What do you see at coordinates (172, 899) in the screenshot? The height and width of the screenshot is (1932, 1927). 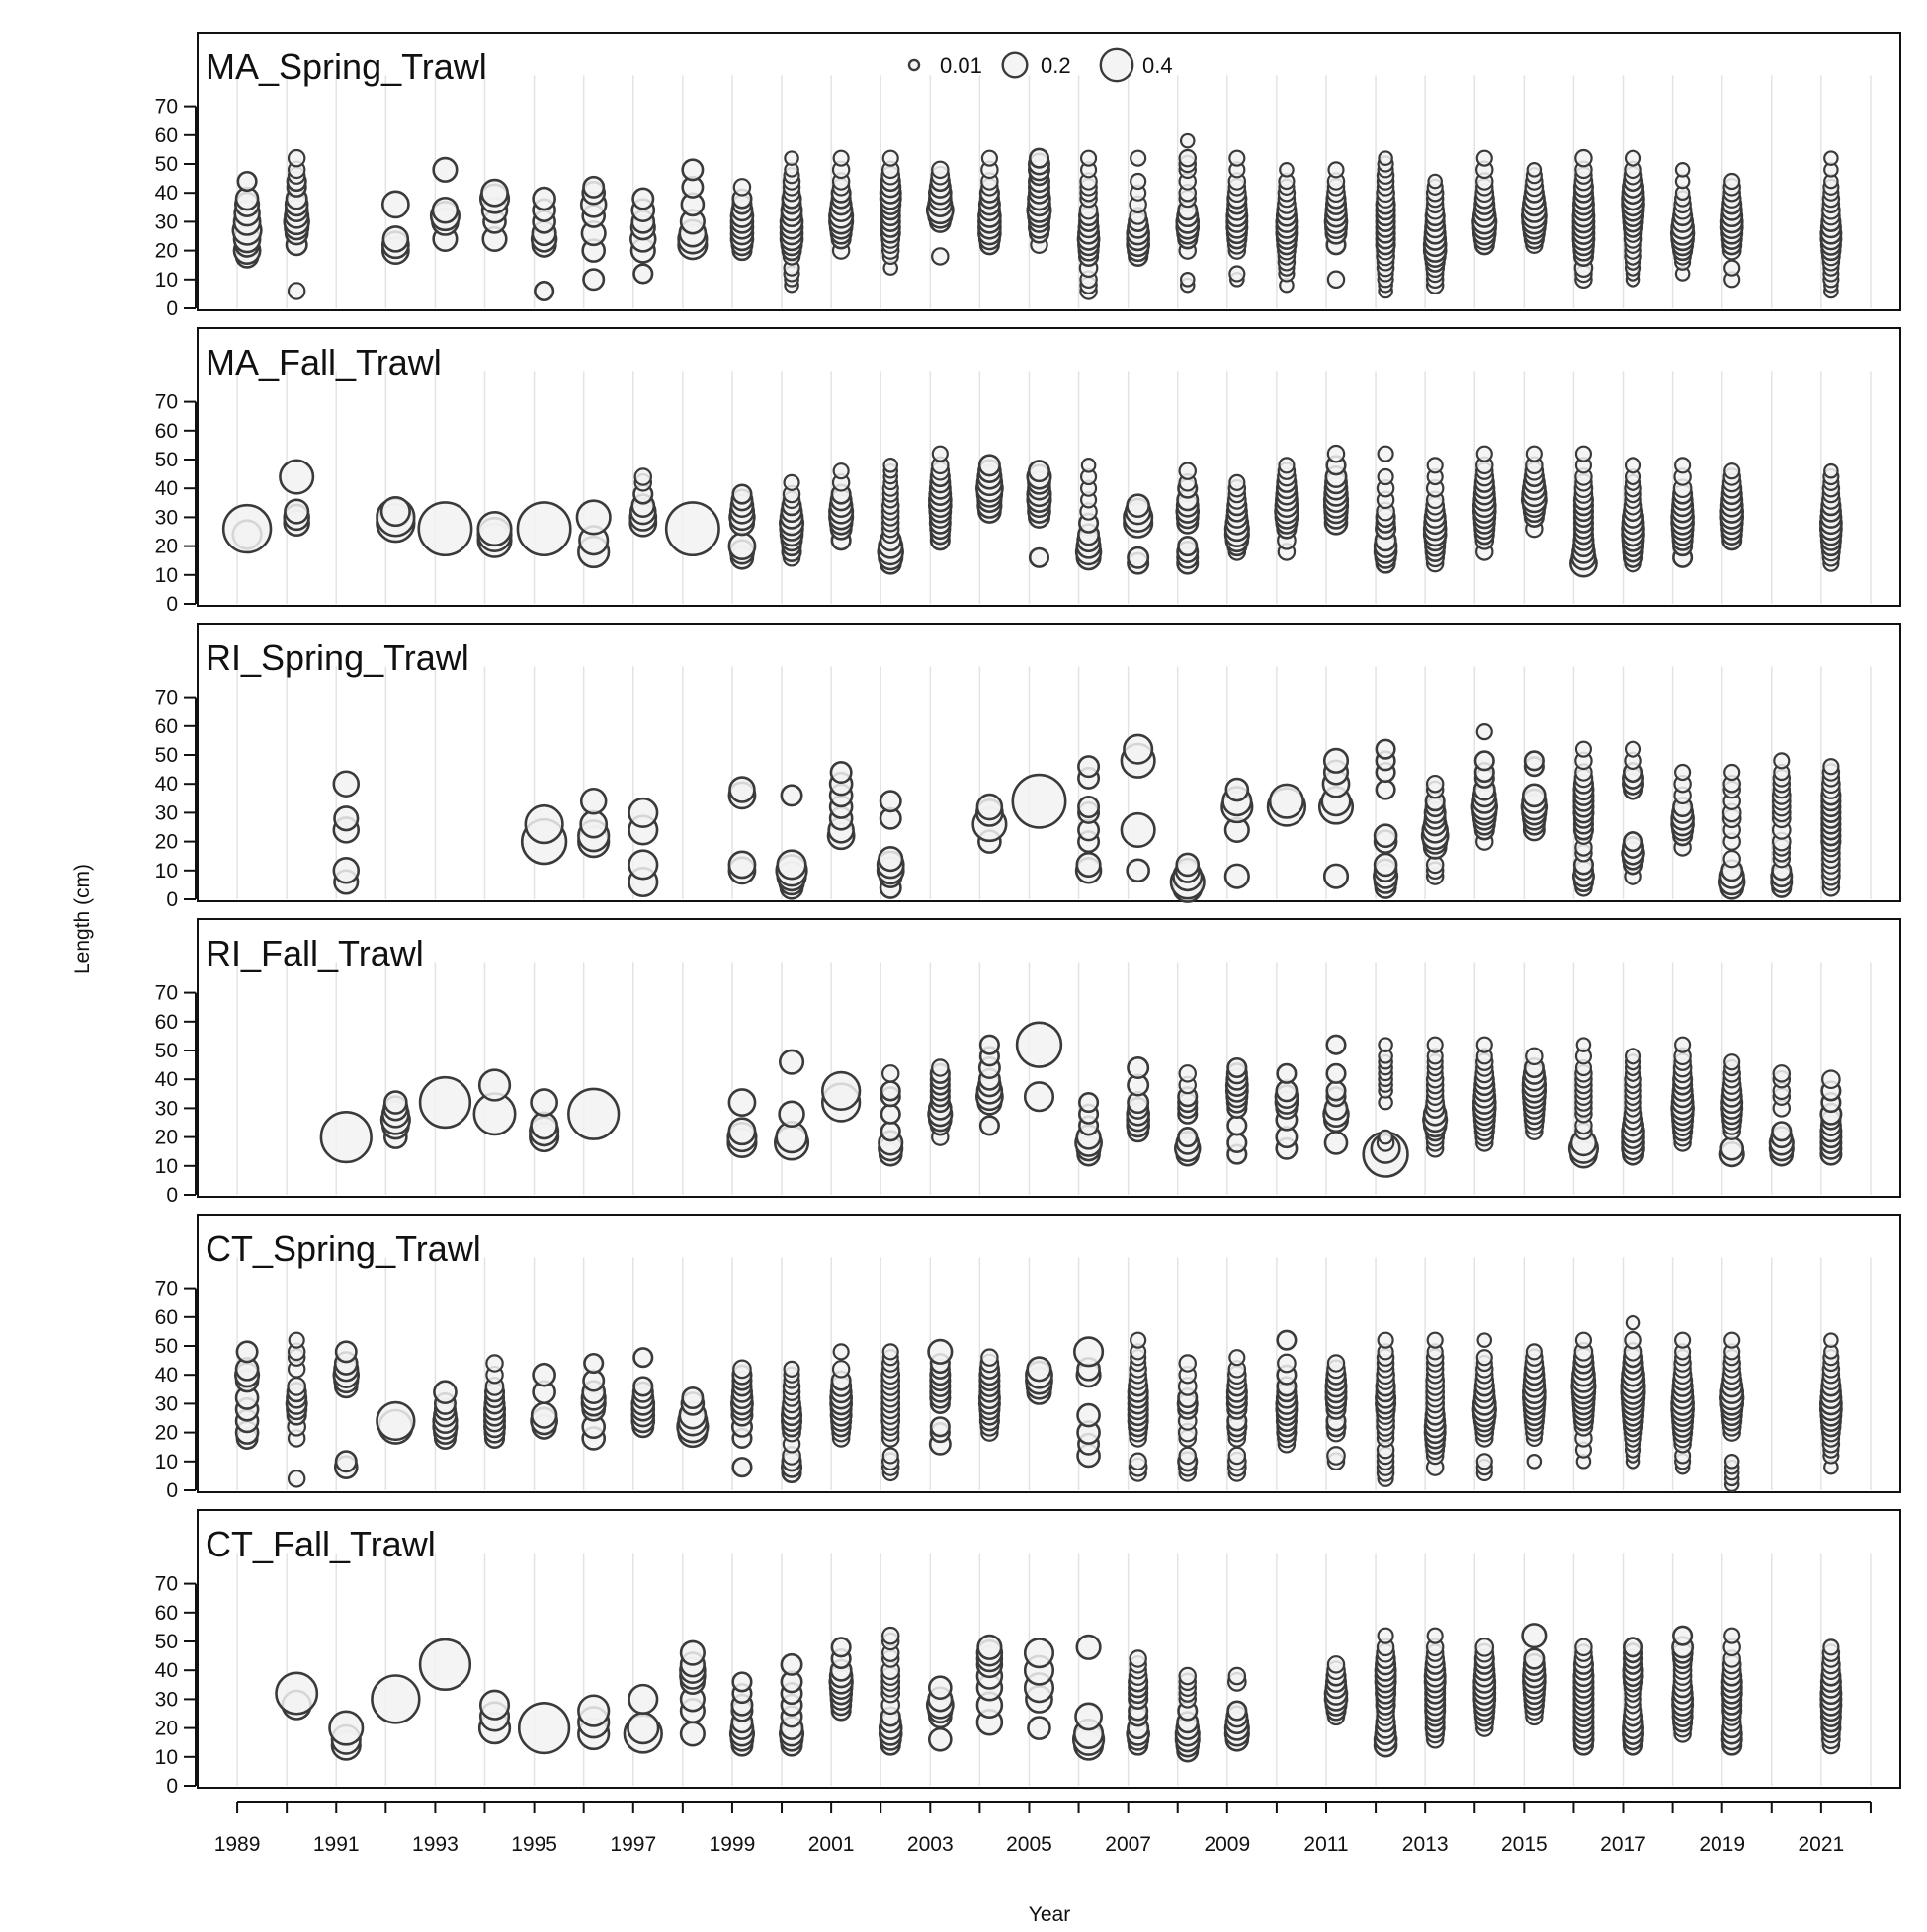 I see `y-tick-label: 0` at bounding box center [172, 899].